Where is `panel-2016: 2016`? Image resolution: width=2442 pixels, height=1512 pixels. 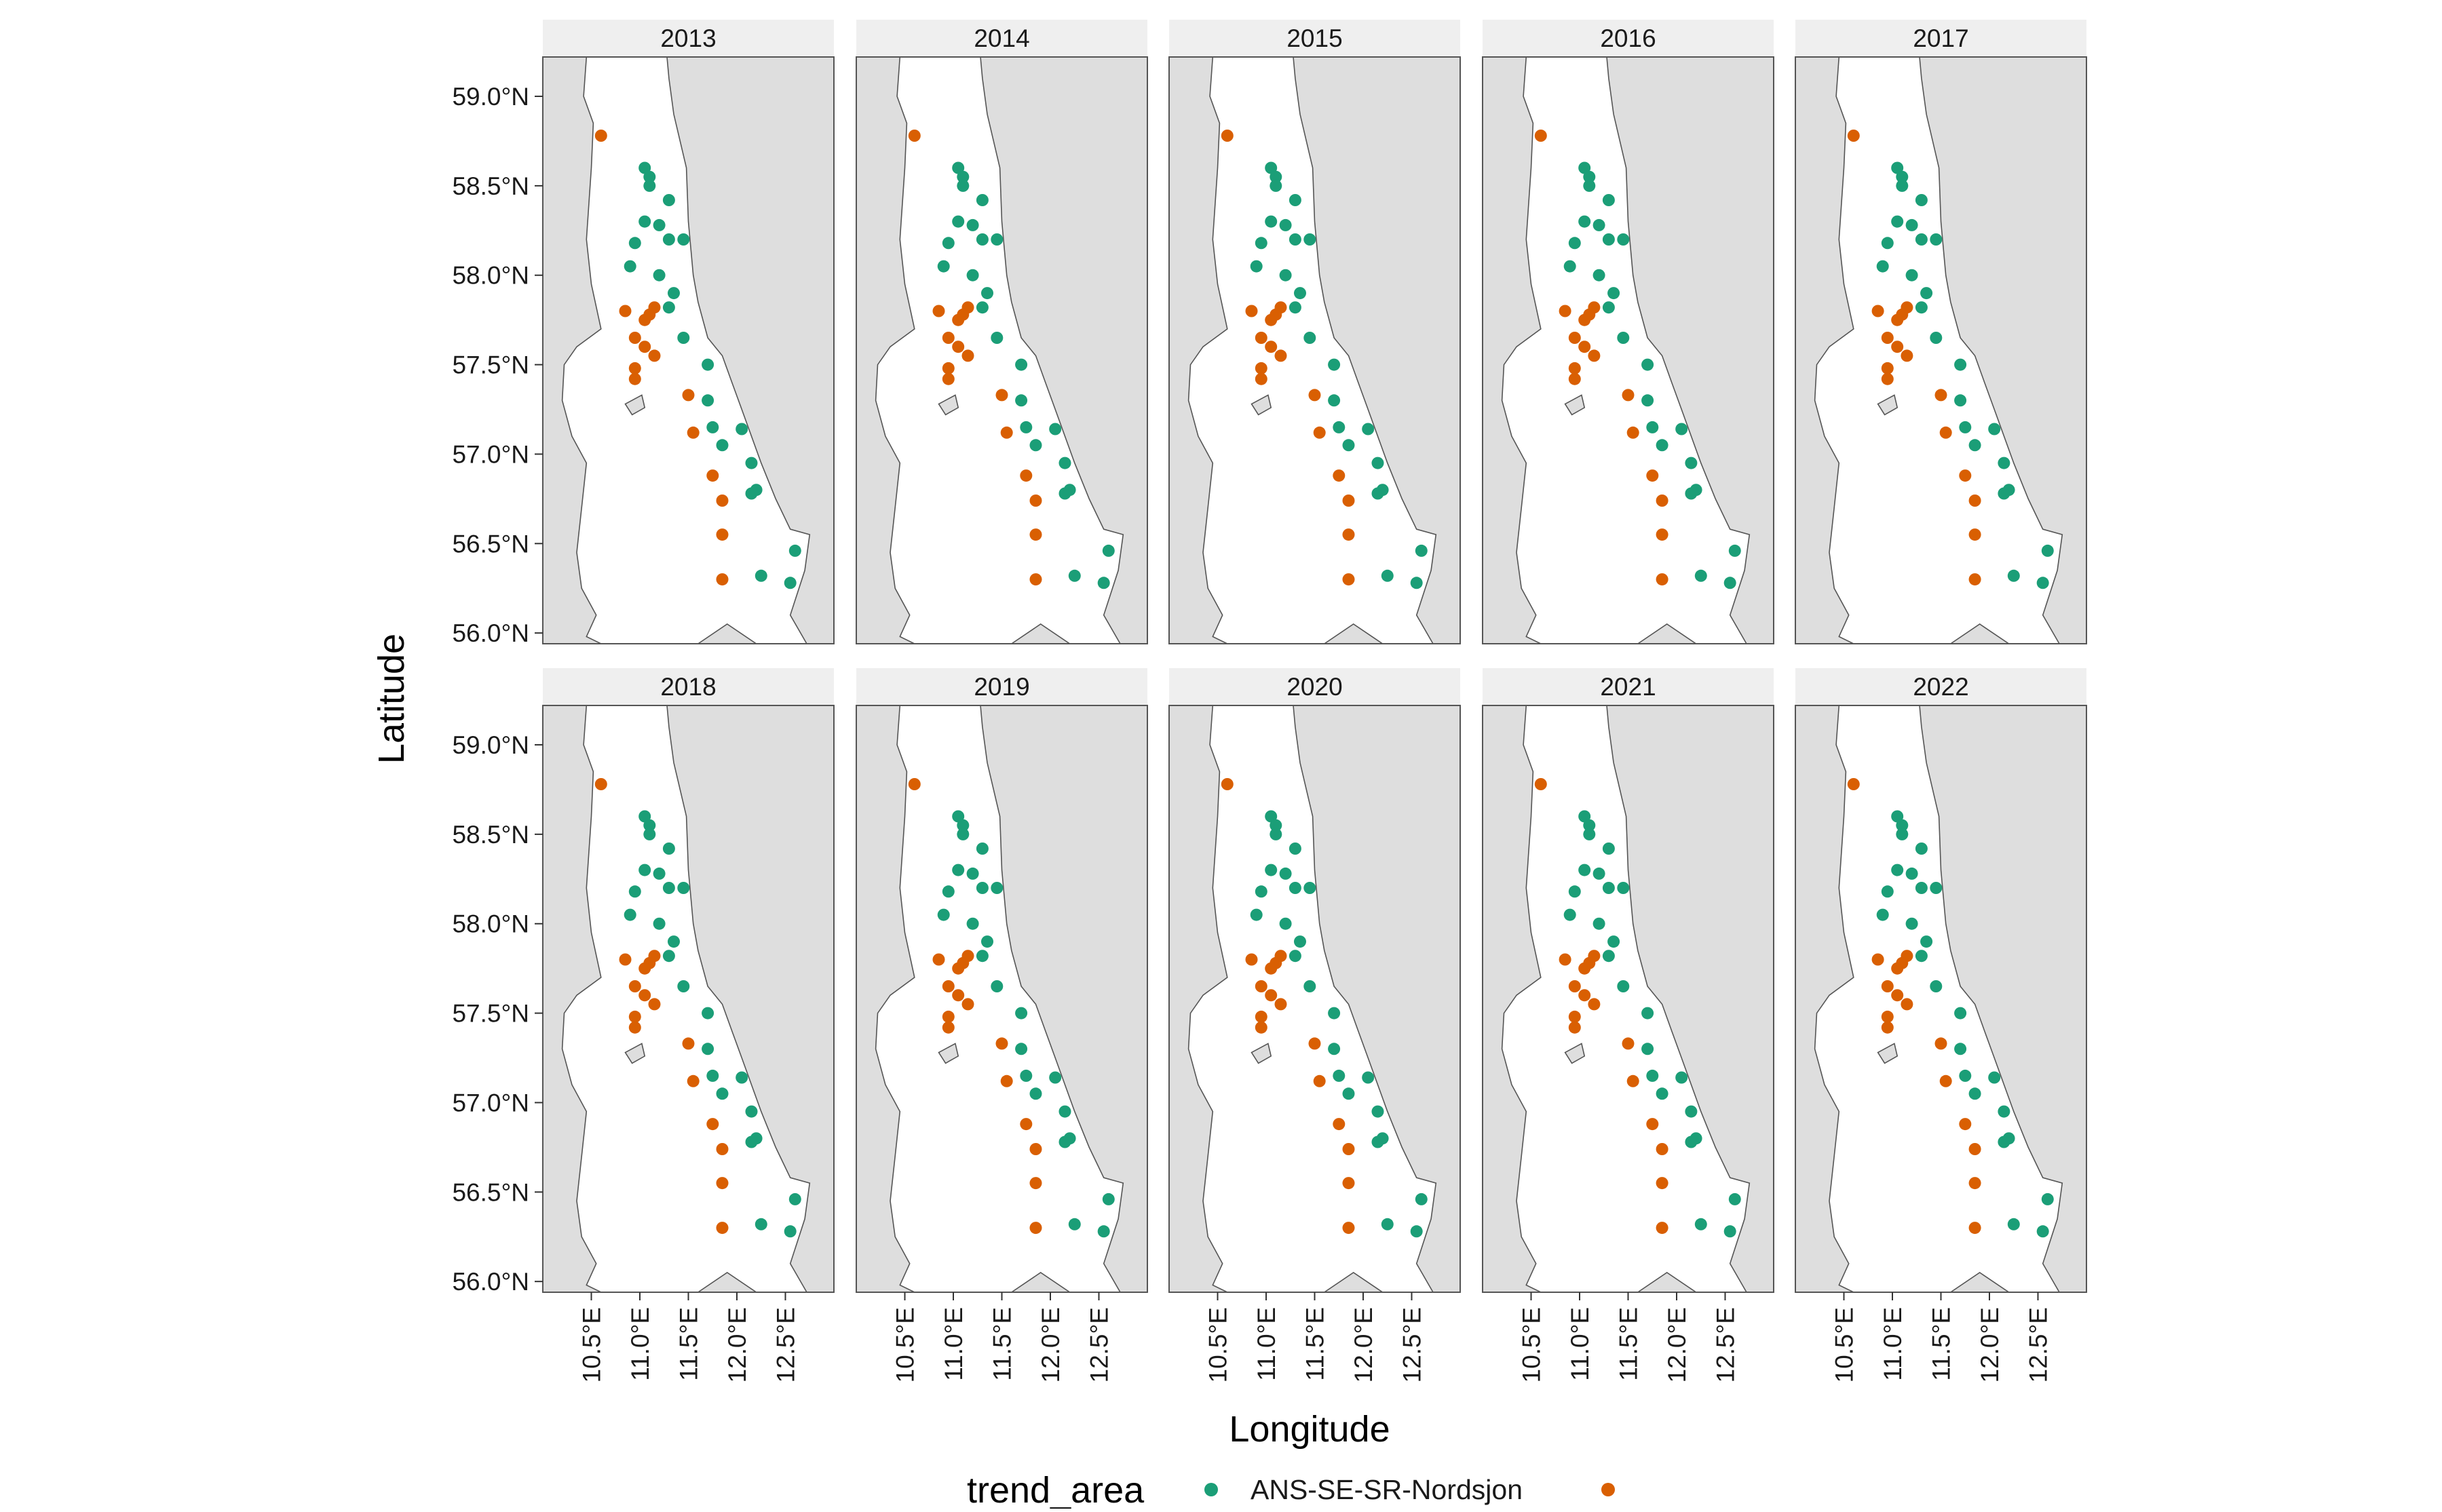
panel-2016: 2016 is located at coordinates (1628, 332).